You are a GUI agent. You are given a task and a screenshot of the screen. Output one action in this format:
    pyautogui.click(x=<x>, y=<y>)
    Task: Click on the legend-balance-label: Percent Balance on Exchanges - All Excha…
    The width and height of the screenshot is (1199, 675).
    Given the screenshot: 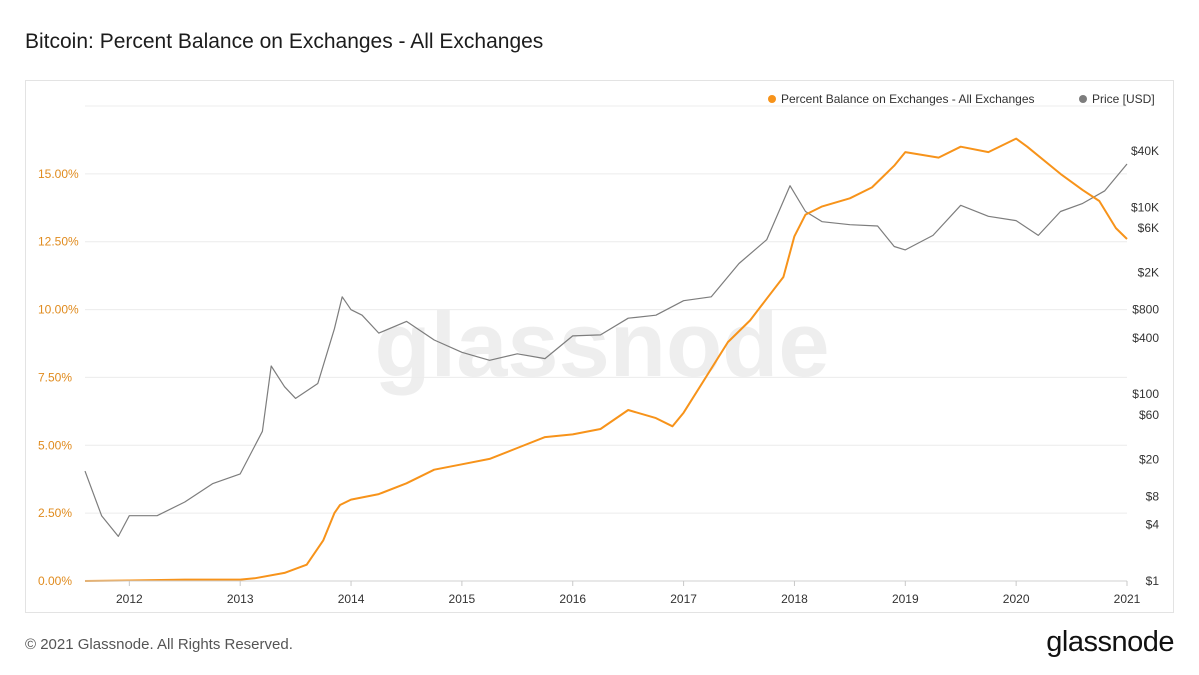 What is the action you would take?
    pyautogui.click(x=908, y=99)
    